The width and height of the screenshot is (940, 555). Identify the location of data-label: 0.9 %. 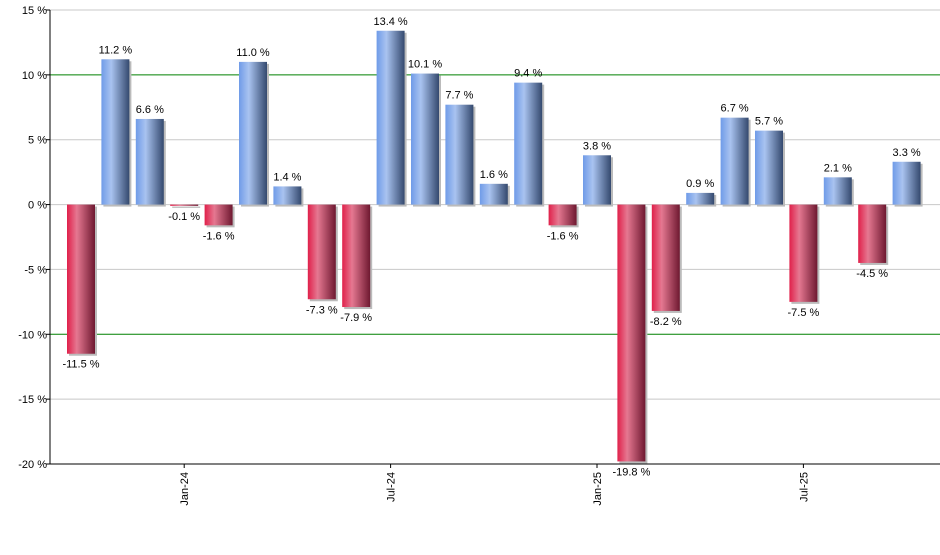
(700, 184).